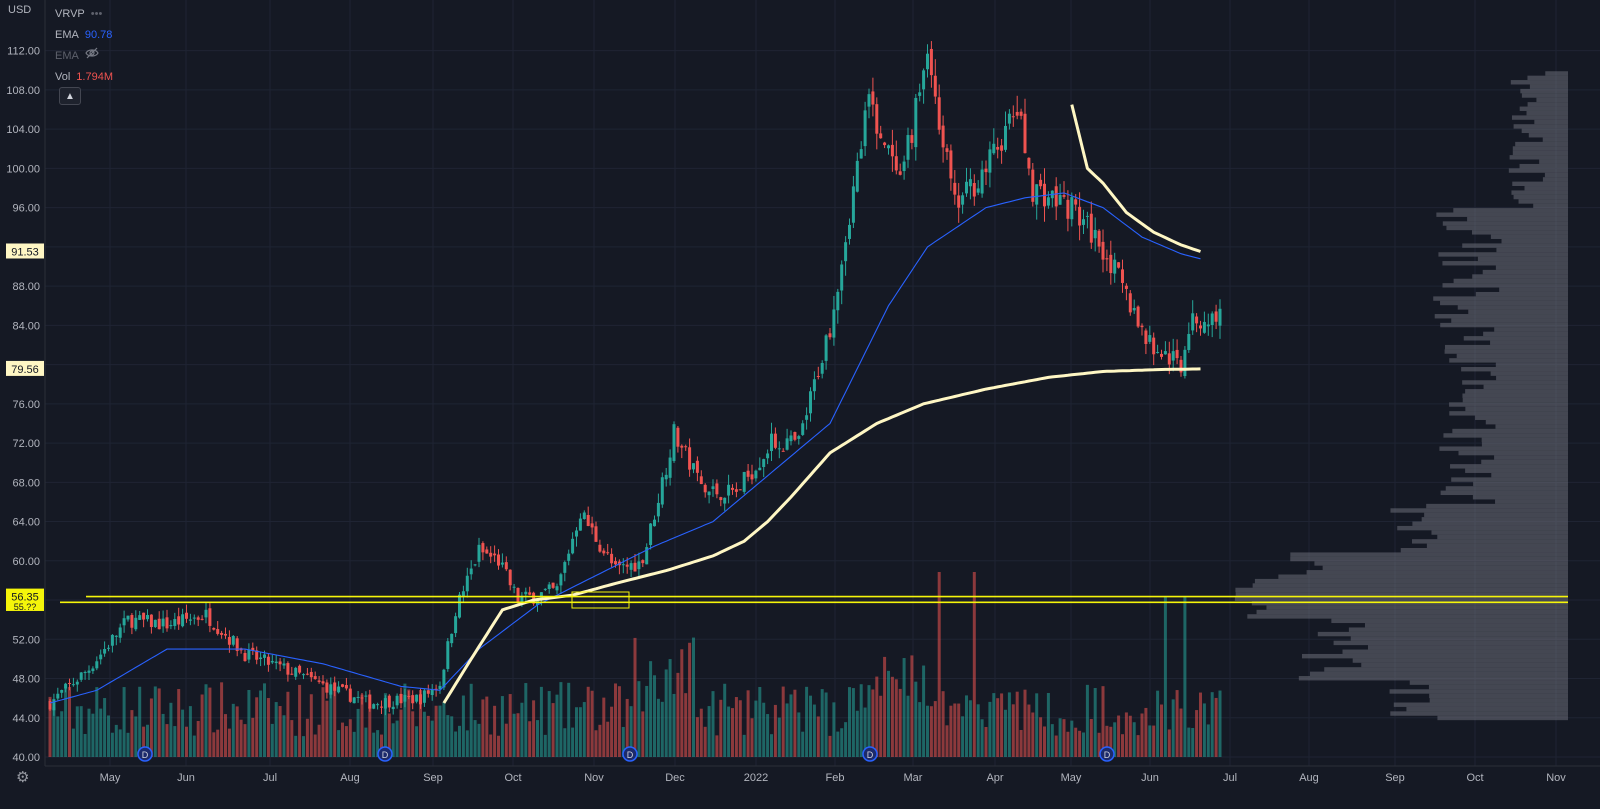 This screenshot has width=1600, height=809. What do you see at coordinates (96, 14) in the screenshot?
I see `more-icon: •••` at bounding box center [96, 14].